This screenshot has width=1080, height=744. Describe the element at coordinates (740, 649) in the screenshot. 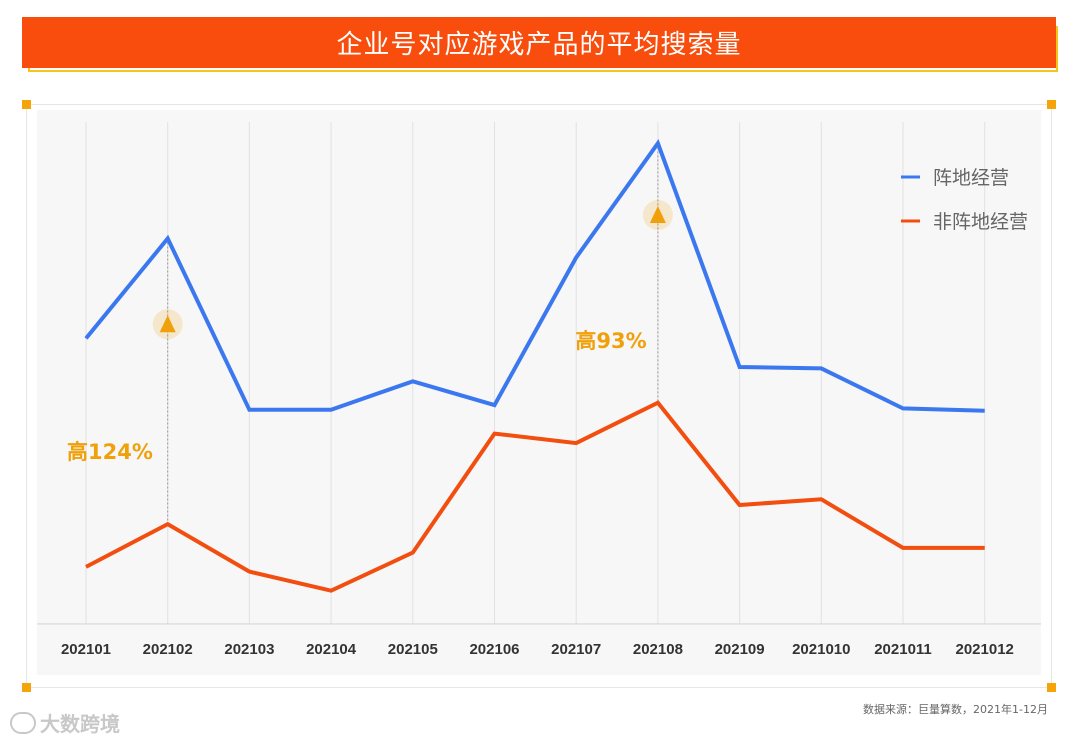

I see `x-tick-label-202109: 202109` at that location.